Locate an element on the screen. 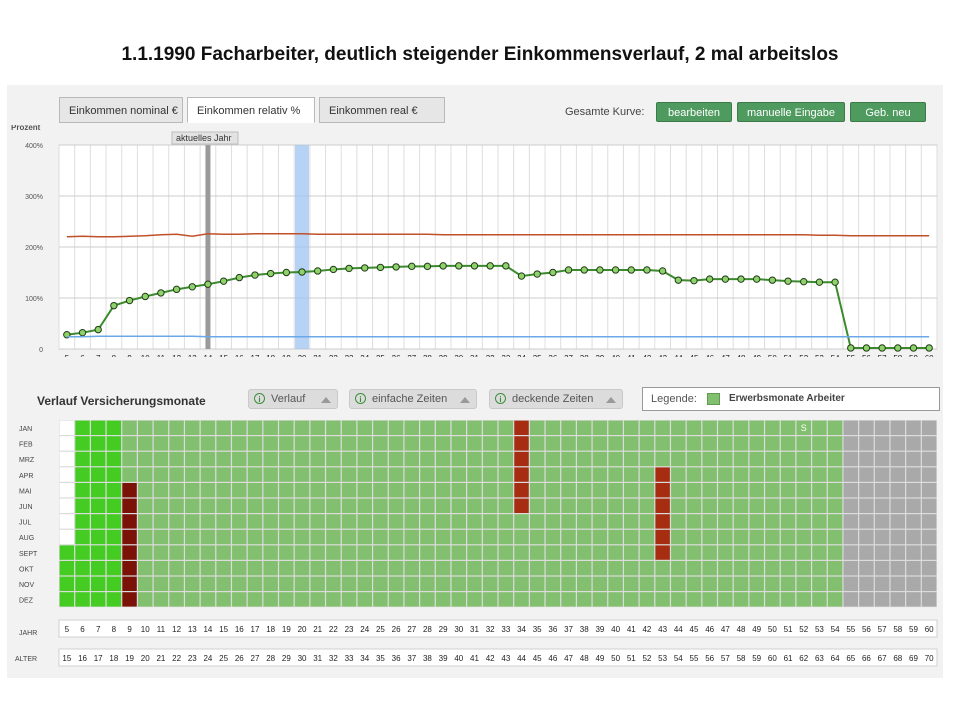 Image resolution: width=960 pixels, height=720 pixels. x-tick-label: 58 is located at coordinates (897, 355).